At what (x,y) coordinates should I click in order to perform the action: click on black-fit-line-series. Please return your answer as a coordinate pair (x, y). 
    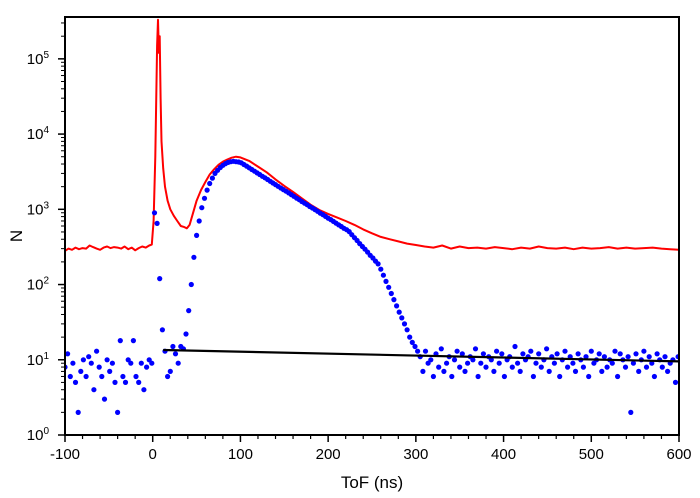
    Looking at the image, I should click on (421, 355).